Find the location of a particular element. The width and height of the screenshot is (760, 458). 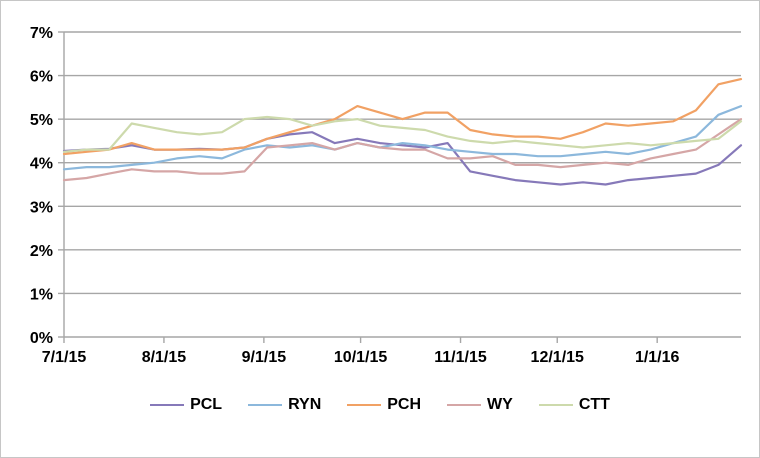

series-line-pcl is located at coordinates (402, 158).